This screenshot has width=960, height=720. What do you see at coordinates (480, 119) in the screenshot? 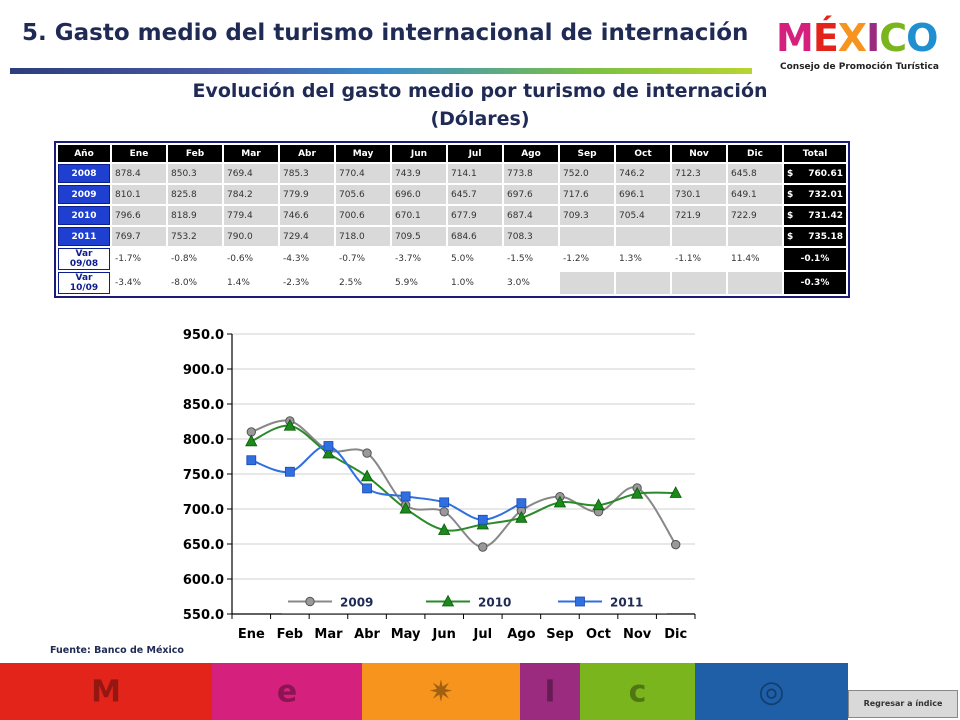
I see `section-subtitle: (Dólares)` at bounding box center [480, 119].